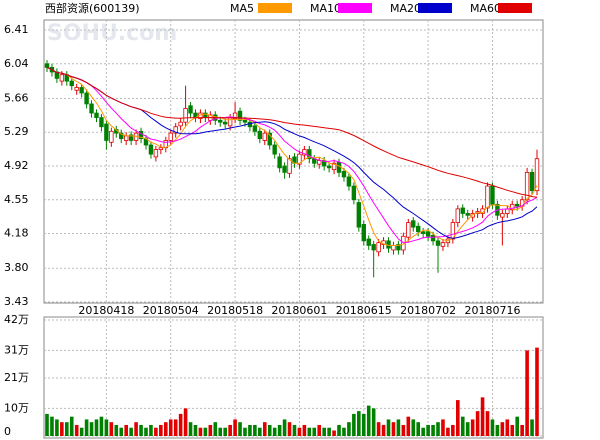 The width and height of the screenshot is (600, 440). What do you see at coordinates (16, 233) in the screenshot?
I see `y-tick-label: 4.18` at bounding box center [16, 233].